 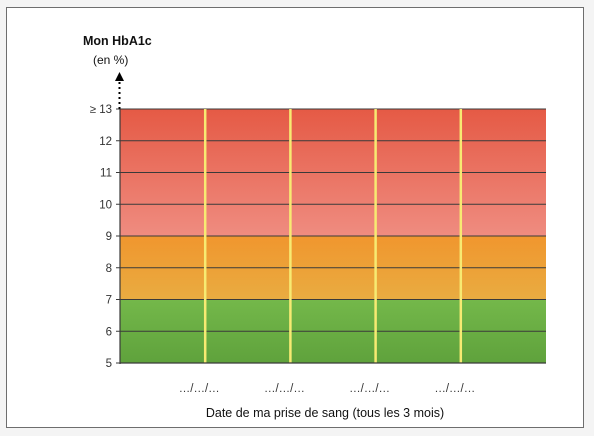 I want to click on y-tick-label: ≥ 13, so click(x=101, y=110).